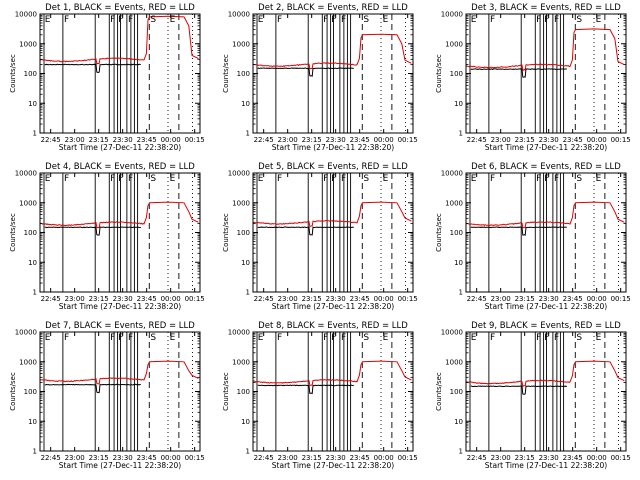 The image size is (640, 480). I want to click on panel-title: Det 2, BLACK = Events, RED = LLD, so click(333, 8).